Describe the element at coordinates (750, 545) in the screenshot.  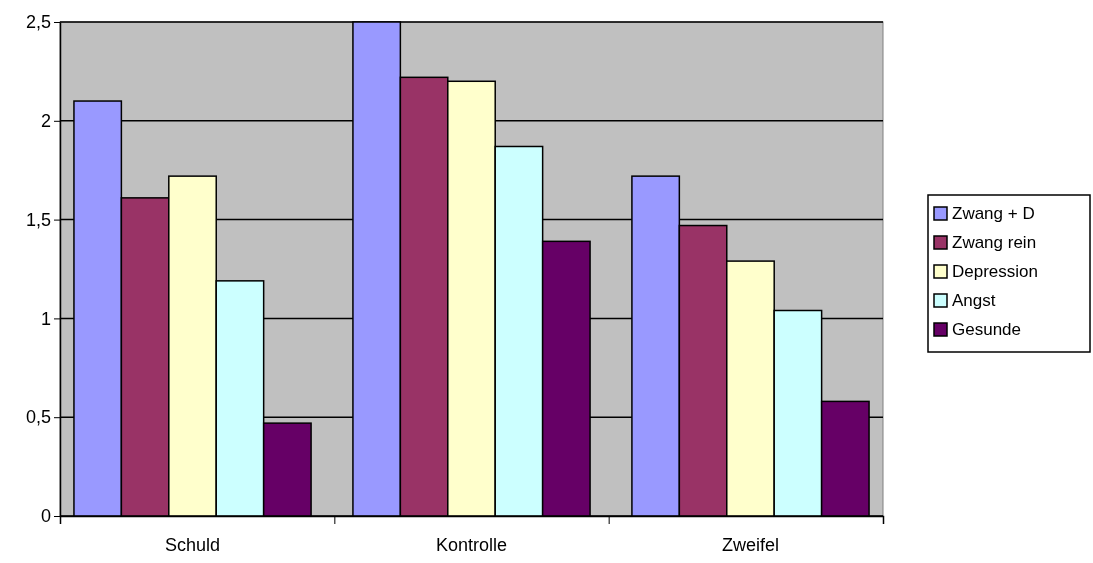
I see `x-tick-label: Zweifel` at that location.